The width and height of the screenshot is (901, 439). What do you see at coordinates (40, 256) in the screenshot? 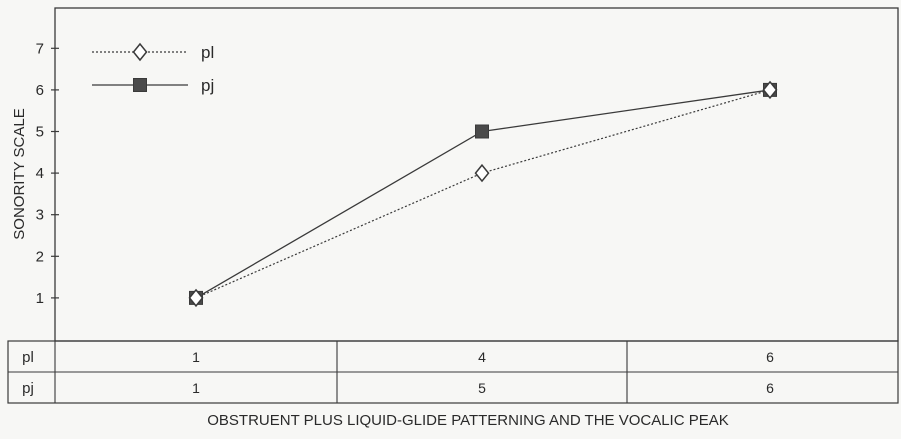
I see `y-tick-label: 2` at bounding box center [40, 256].